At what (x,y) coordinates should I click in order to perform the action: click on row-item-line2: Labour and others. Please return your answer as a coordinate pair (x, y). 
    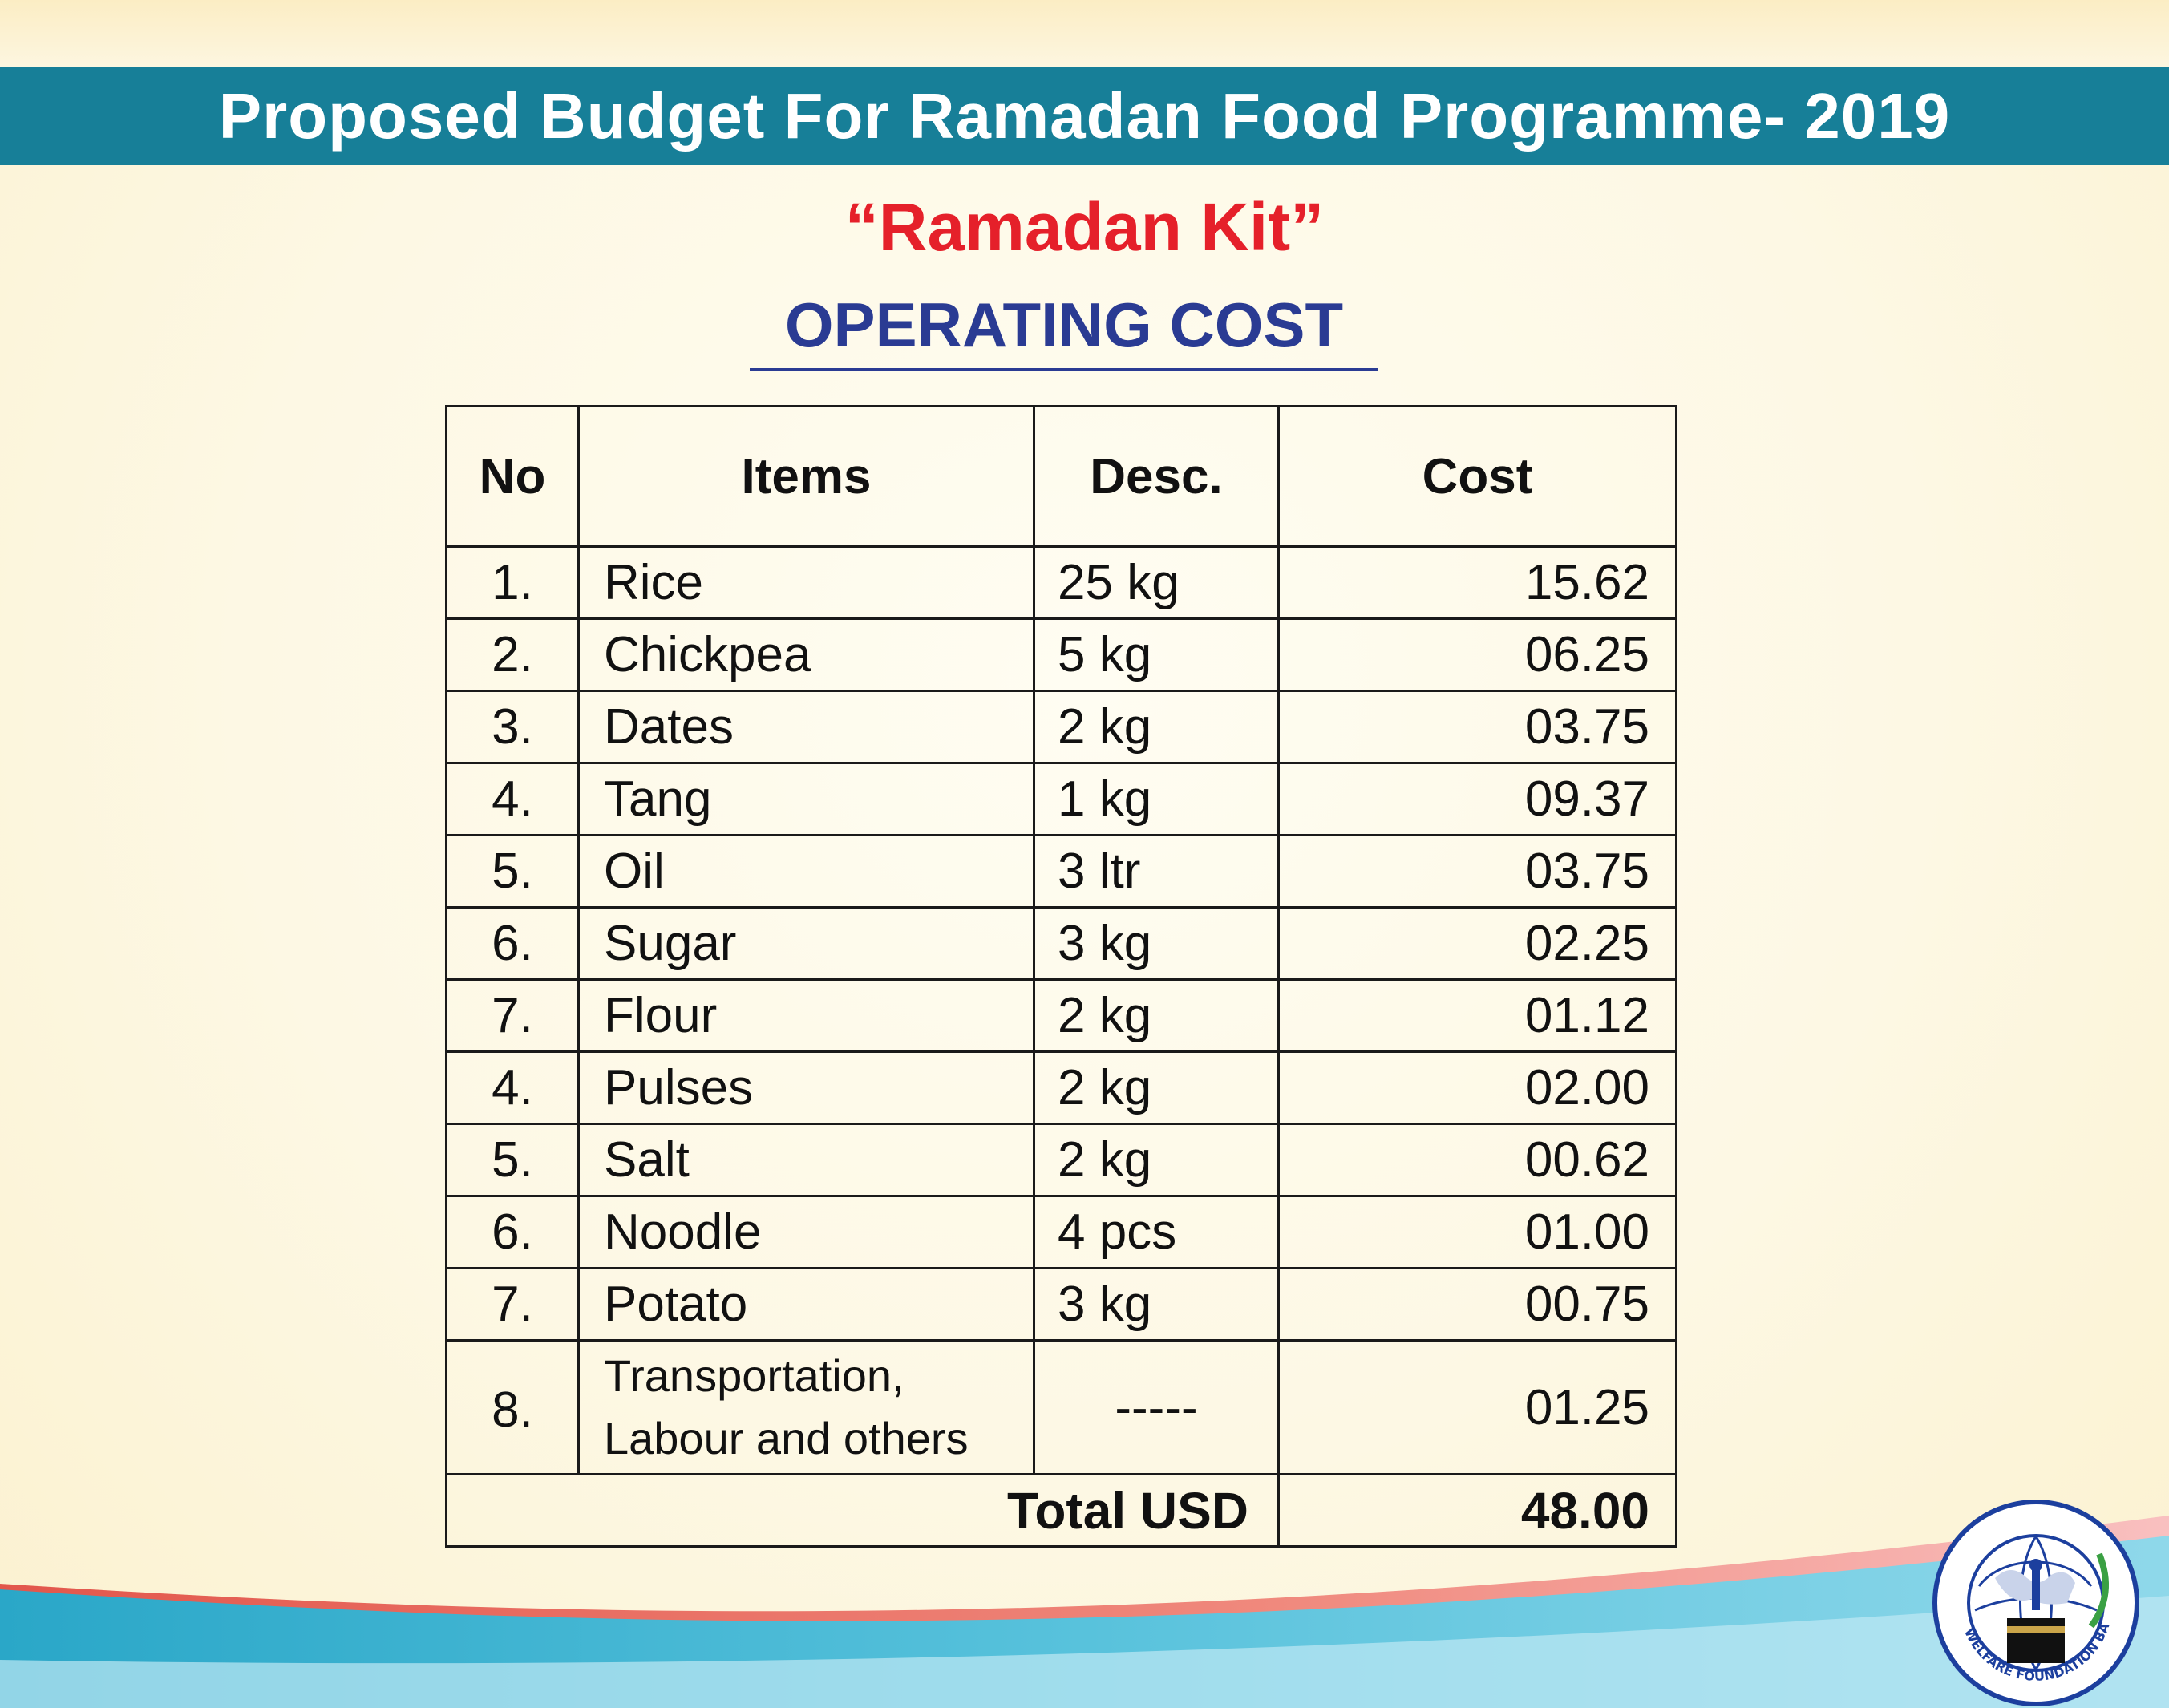
    Looking at the image, I should click on (786, 1438).